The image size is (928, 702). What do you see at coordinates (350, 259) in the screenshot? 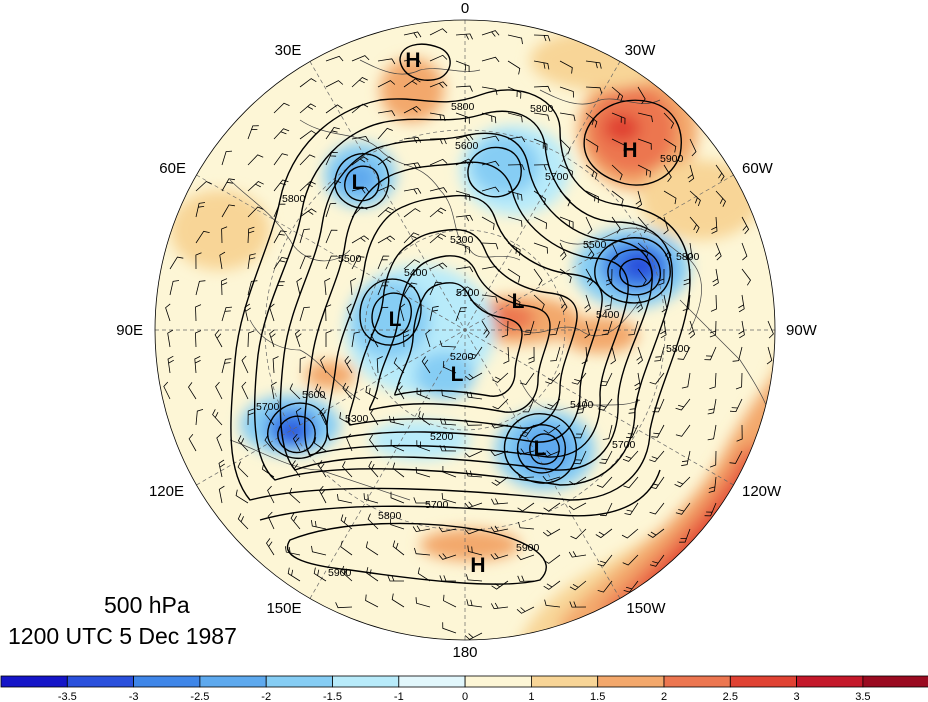
I see `contour-label: 5500` at bounding box center [350, 259].